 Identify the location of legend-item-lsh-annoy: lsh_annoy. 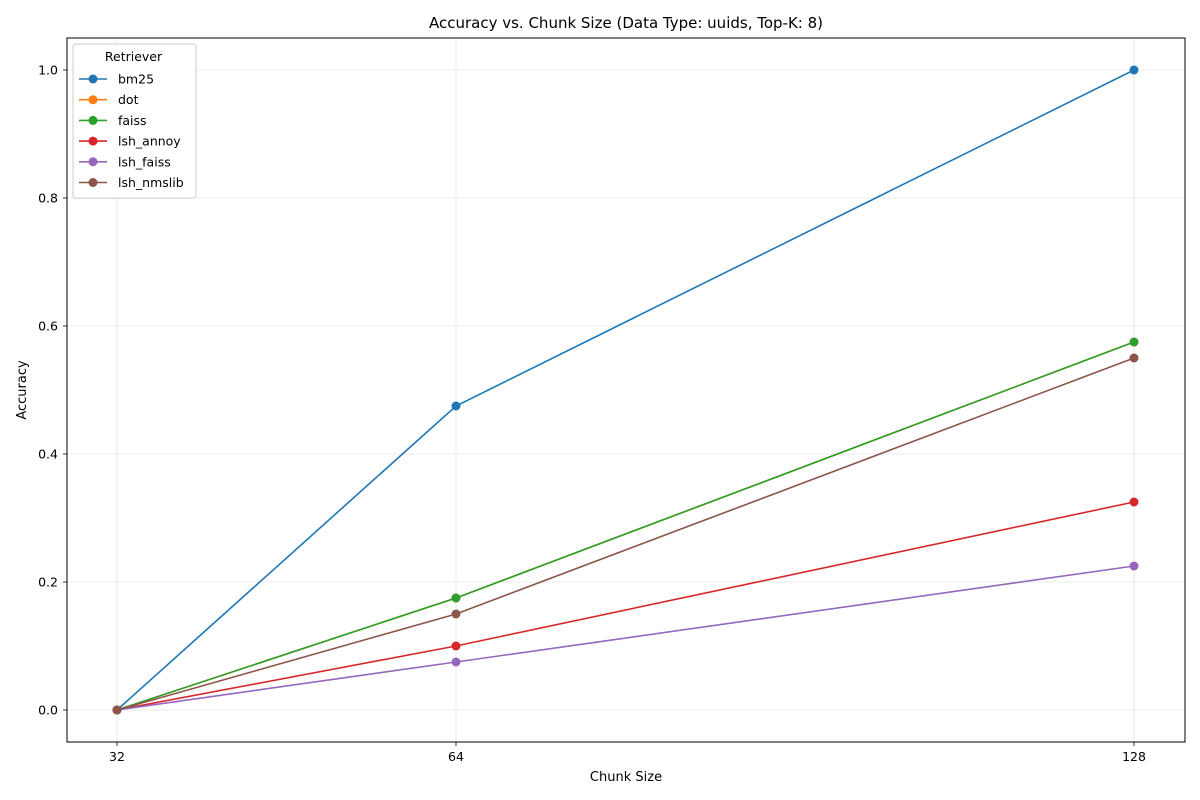
(130, 141).